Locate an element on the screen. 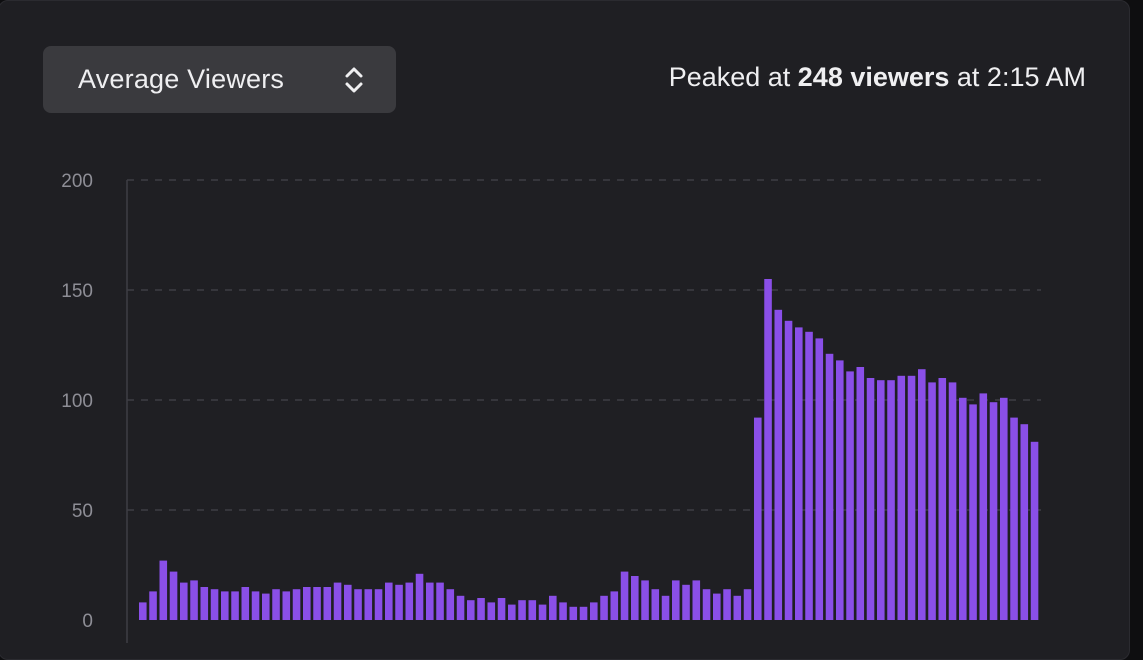 This screenshot has width=1143, height=660. y-tick-label: 200 is located at coordinates (77, 181).